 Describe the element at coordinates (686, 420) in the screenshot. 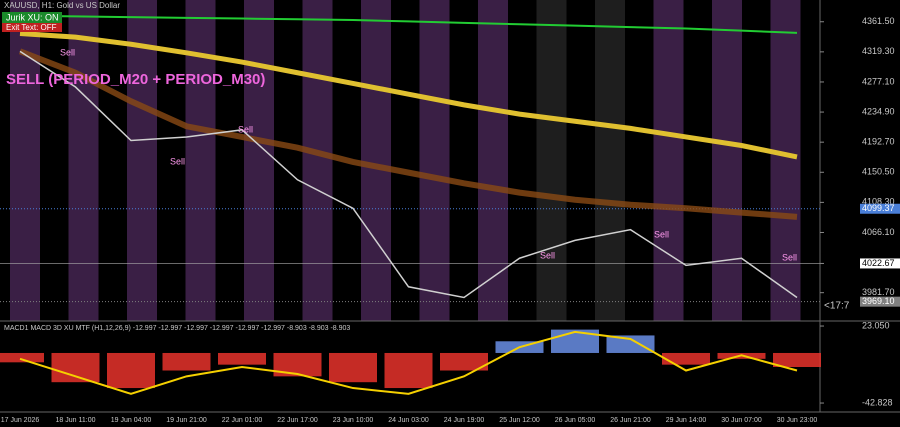

I see `x-tick-label: 29 Jun 14:00` at that location.